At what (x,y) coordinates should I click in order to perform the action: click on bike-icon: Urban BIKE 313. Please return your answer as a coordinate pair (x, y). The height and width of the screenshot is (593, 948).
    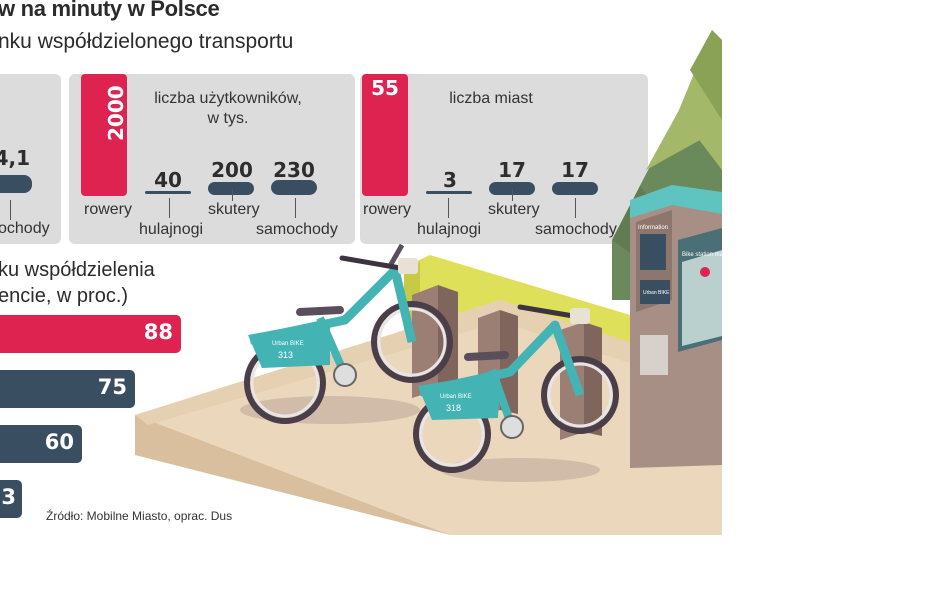
    Looking at the image, I should click on (348, 333).